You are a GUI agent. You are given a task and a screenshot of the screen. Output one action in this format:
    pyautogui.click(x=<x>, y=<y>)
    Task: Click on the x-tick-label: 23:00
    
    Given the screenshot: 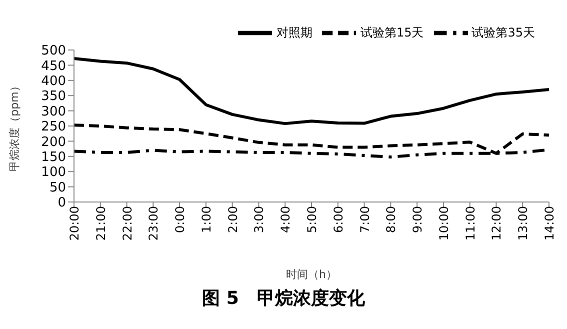 What is the action you would take?
    pyautogui.click(x=153, y=223)
    